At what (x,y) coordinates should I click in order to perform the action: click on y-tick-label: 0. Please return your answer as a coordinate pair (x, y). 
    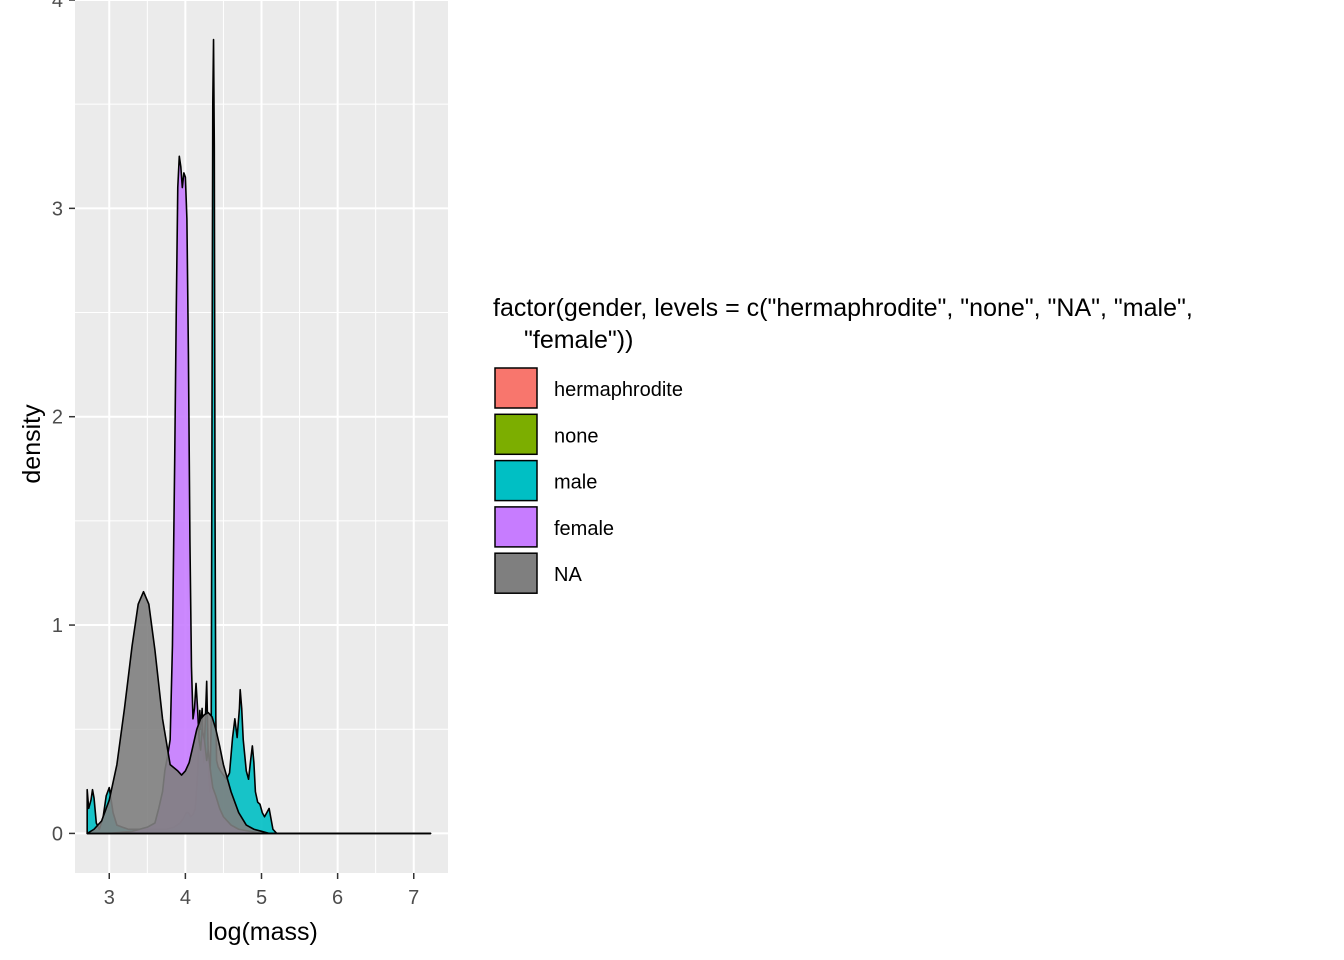
    Looking at the image, I should click on (57, 834).